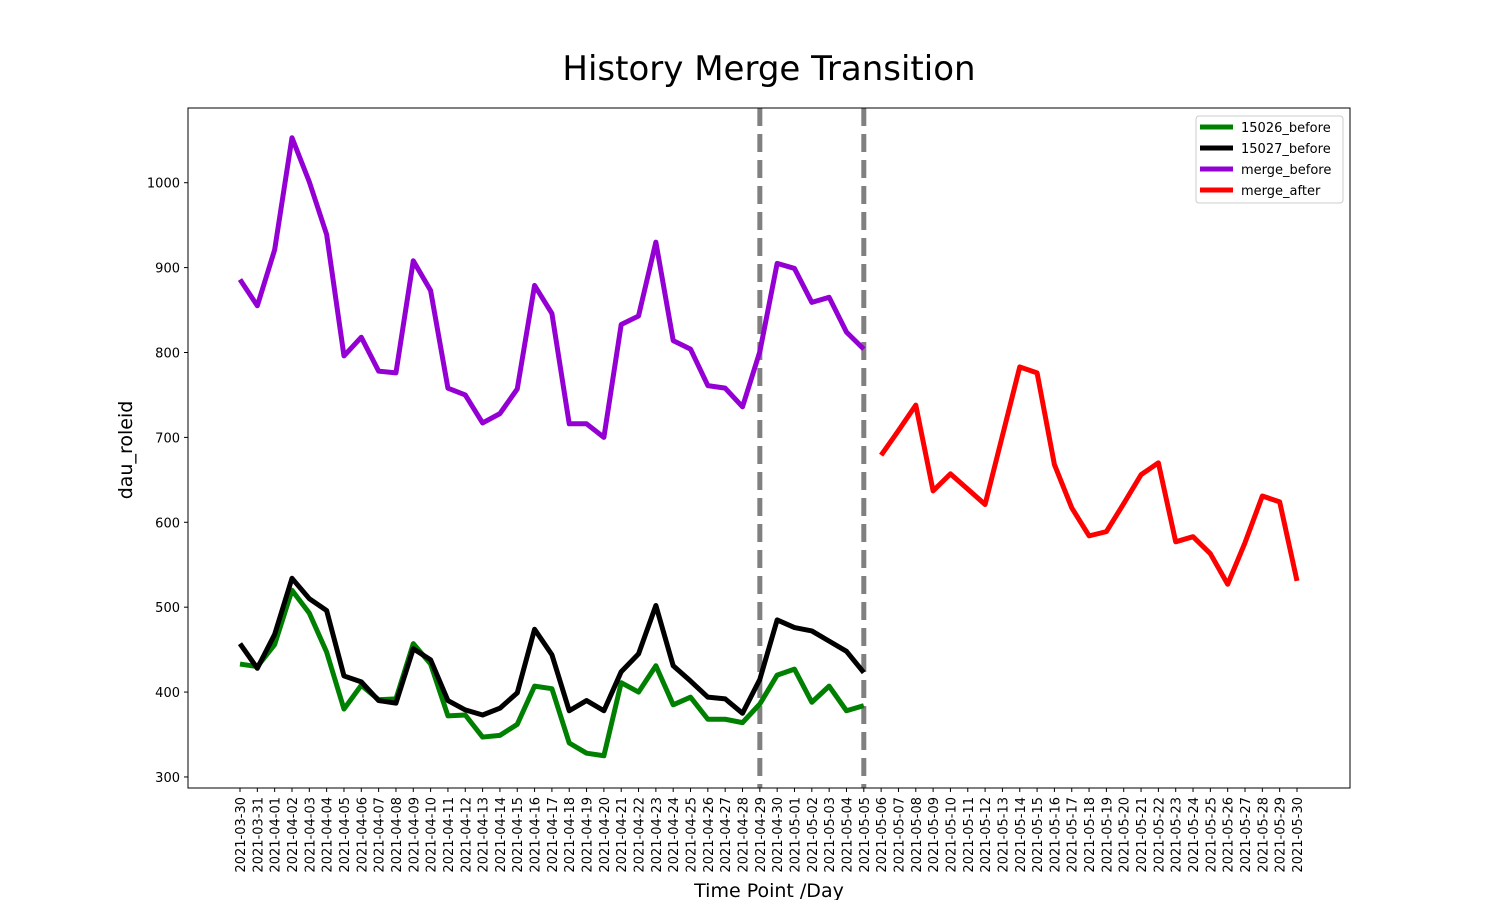  Describe the element at coordinates (1003, 835) in the screenshot. I see `x-tick-label: 2021-05-13` at that location.